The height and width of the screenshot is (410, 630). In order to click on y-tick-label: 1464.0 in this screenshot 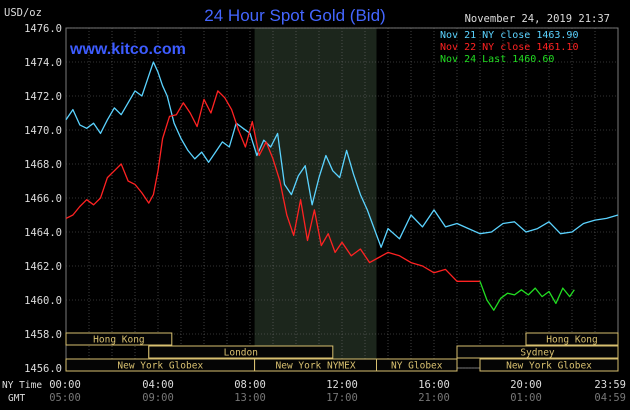, I will do `click(43, 233)`.